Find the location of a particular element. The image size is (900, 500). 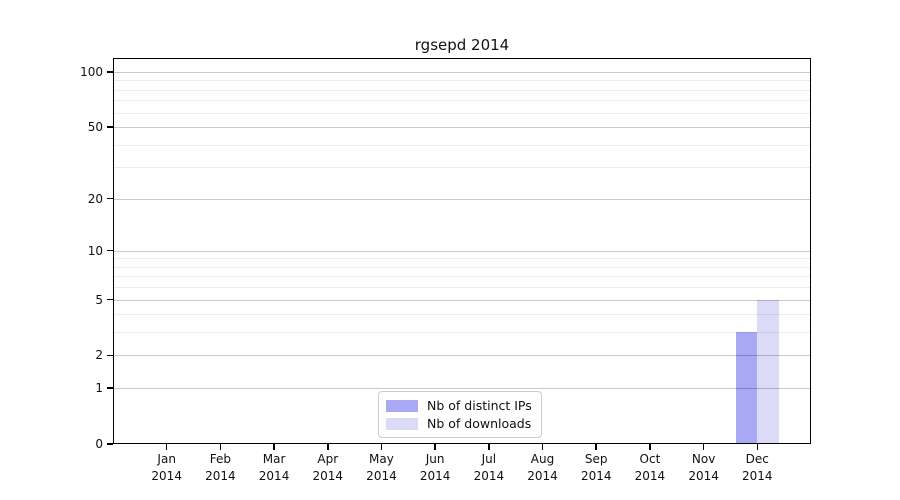

x-tick-label: May 2014 is located at coordinates (381, 467).